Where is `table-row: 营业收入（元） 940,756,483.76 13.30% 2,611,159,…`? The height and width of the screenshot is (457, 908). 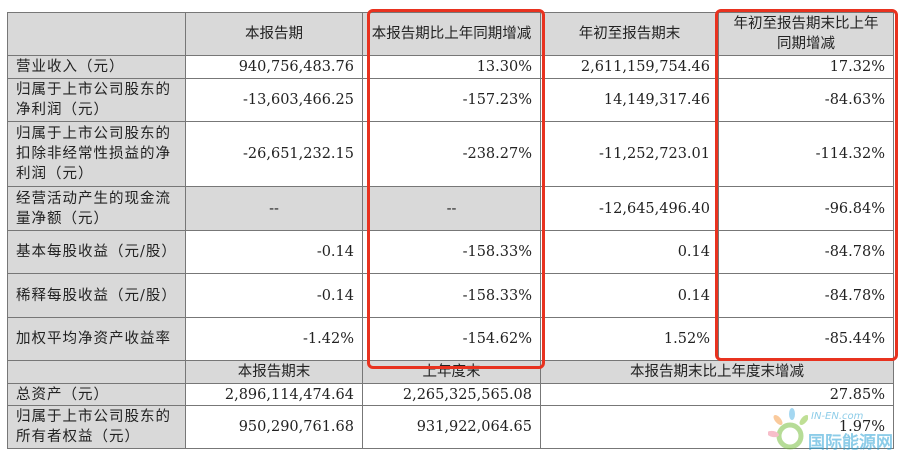 table-row: 营业收入（元） 940,756,483.76 13.30% 2,611,159,… is located at coordinates (450, 67).